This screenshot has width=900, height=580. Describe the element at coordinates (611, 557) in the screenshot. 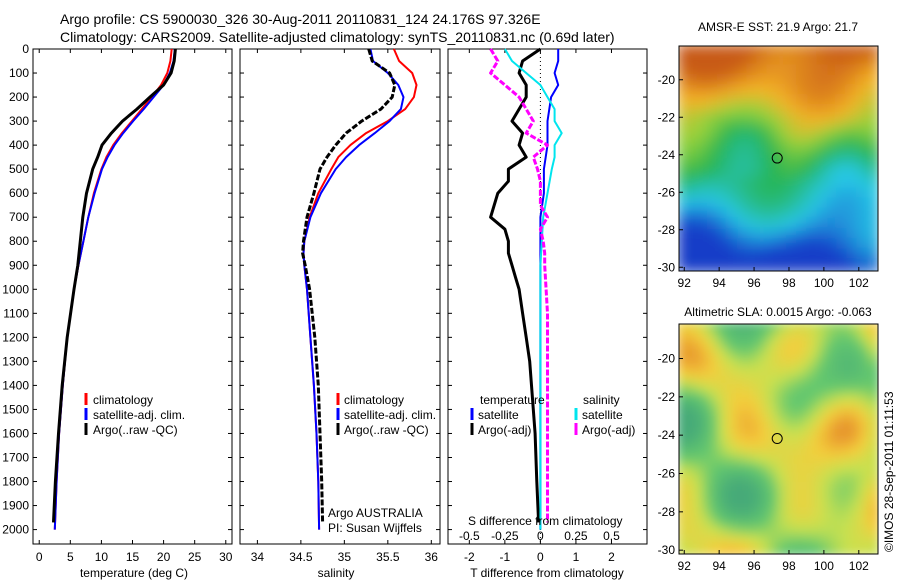

I see `x-tick-label: 2` at that location.